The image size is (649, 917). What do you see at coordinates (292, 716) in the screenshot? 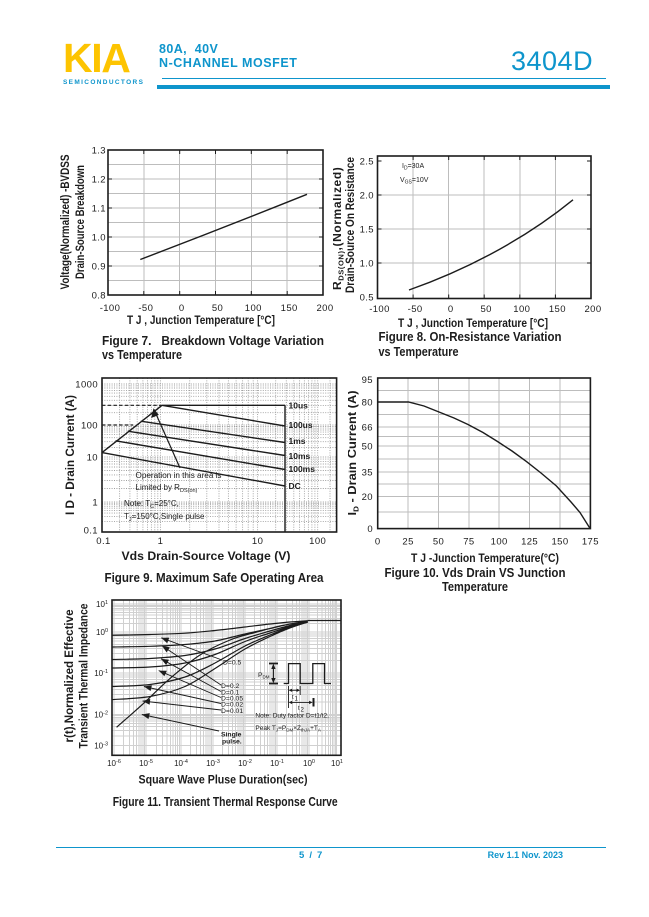
I see `svg-text: Note: Duty factor D=t1/t2,` at bounding box center [292, 716].